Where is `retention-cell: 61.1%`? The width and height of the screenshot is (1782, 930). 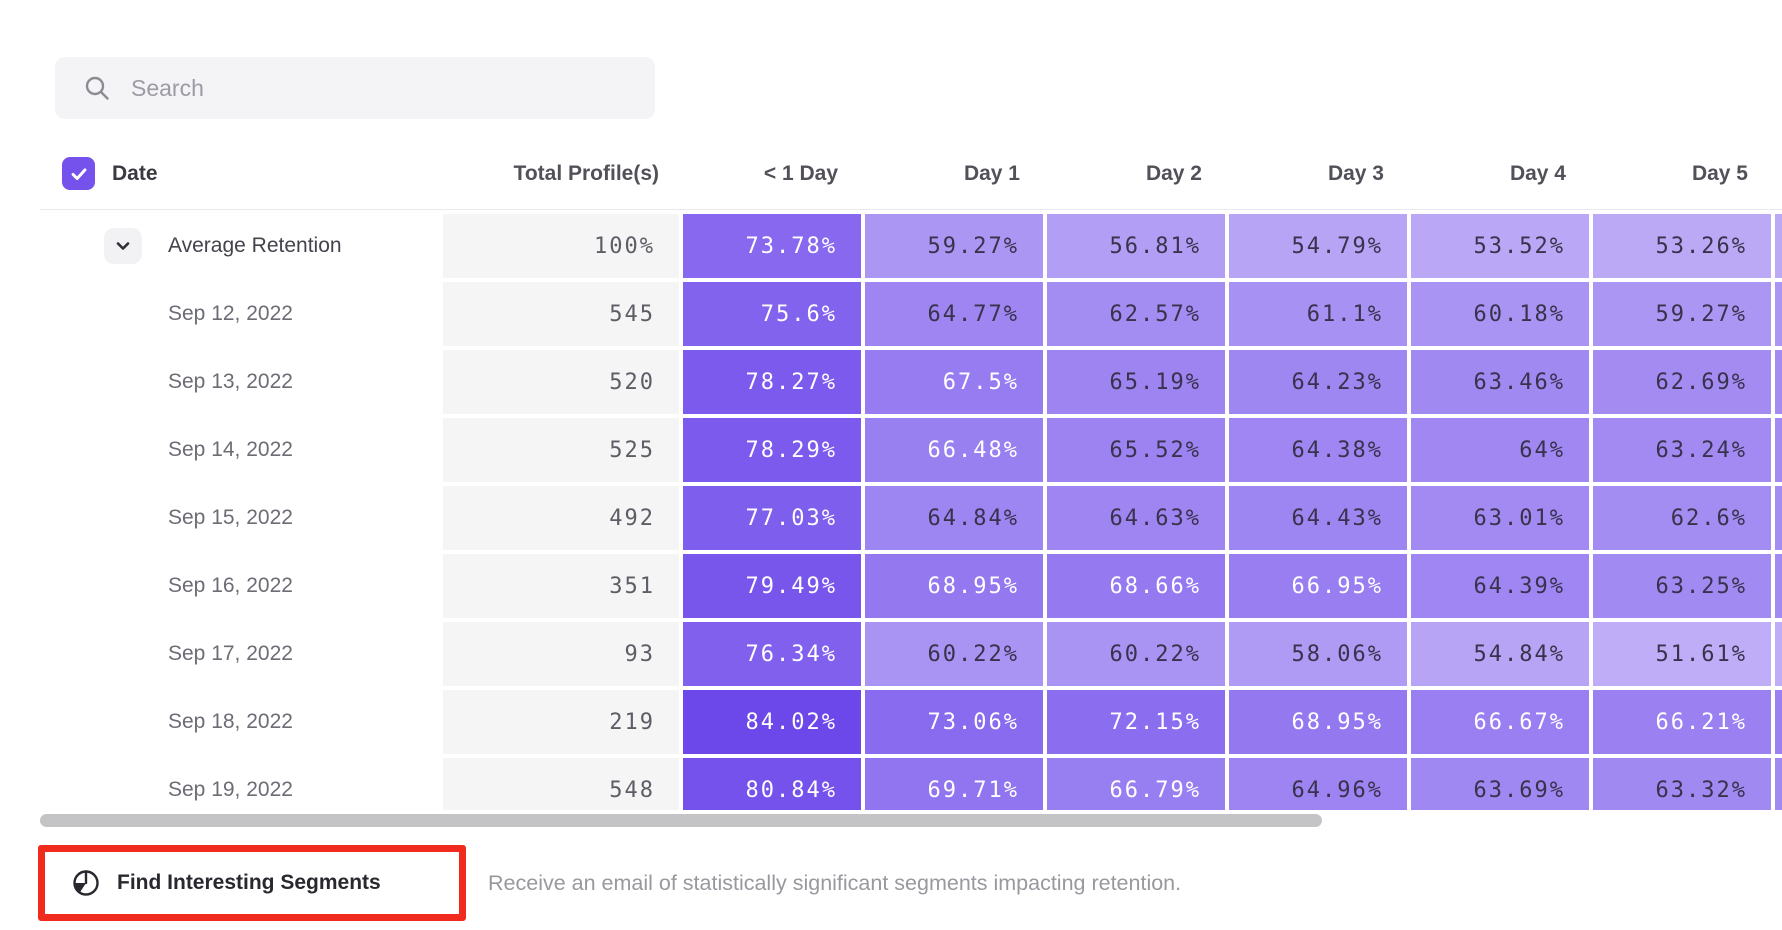
retention-cell: 61.1% is located at coordinates (1318, 314).